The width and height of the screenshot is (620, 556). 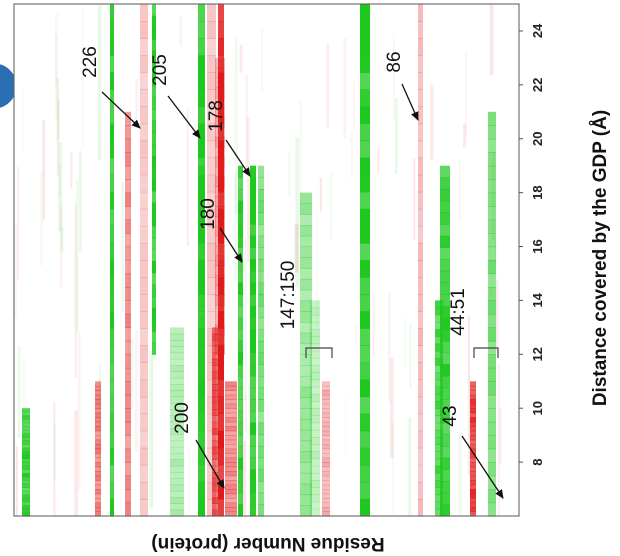 I want to click on annotation-label: 226, so click(x=90, y=62).